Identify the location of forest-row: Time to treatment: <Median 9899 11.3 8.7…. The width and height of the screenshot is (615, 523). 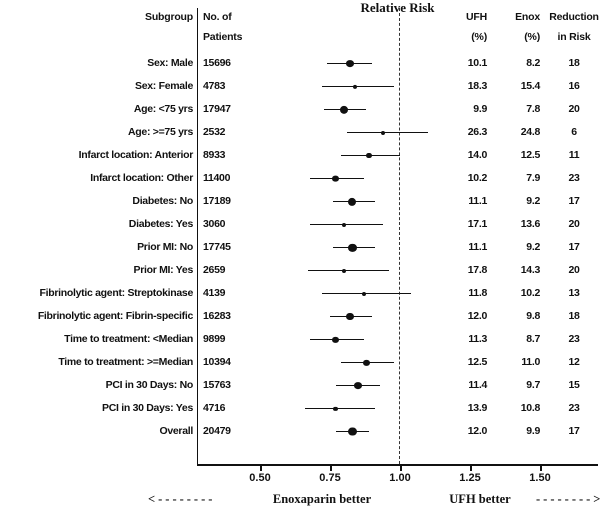
(307, 339).